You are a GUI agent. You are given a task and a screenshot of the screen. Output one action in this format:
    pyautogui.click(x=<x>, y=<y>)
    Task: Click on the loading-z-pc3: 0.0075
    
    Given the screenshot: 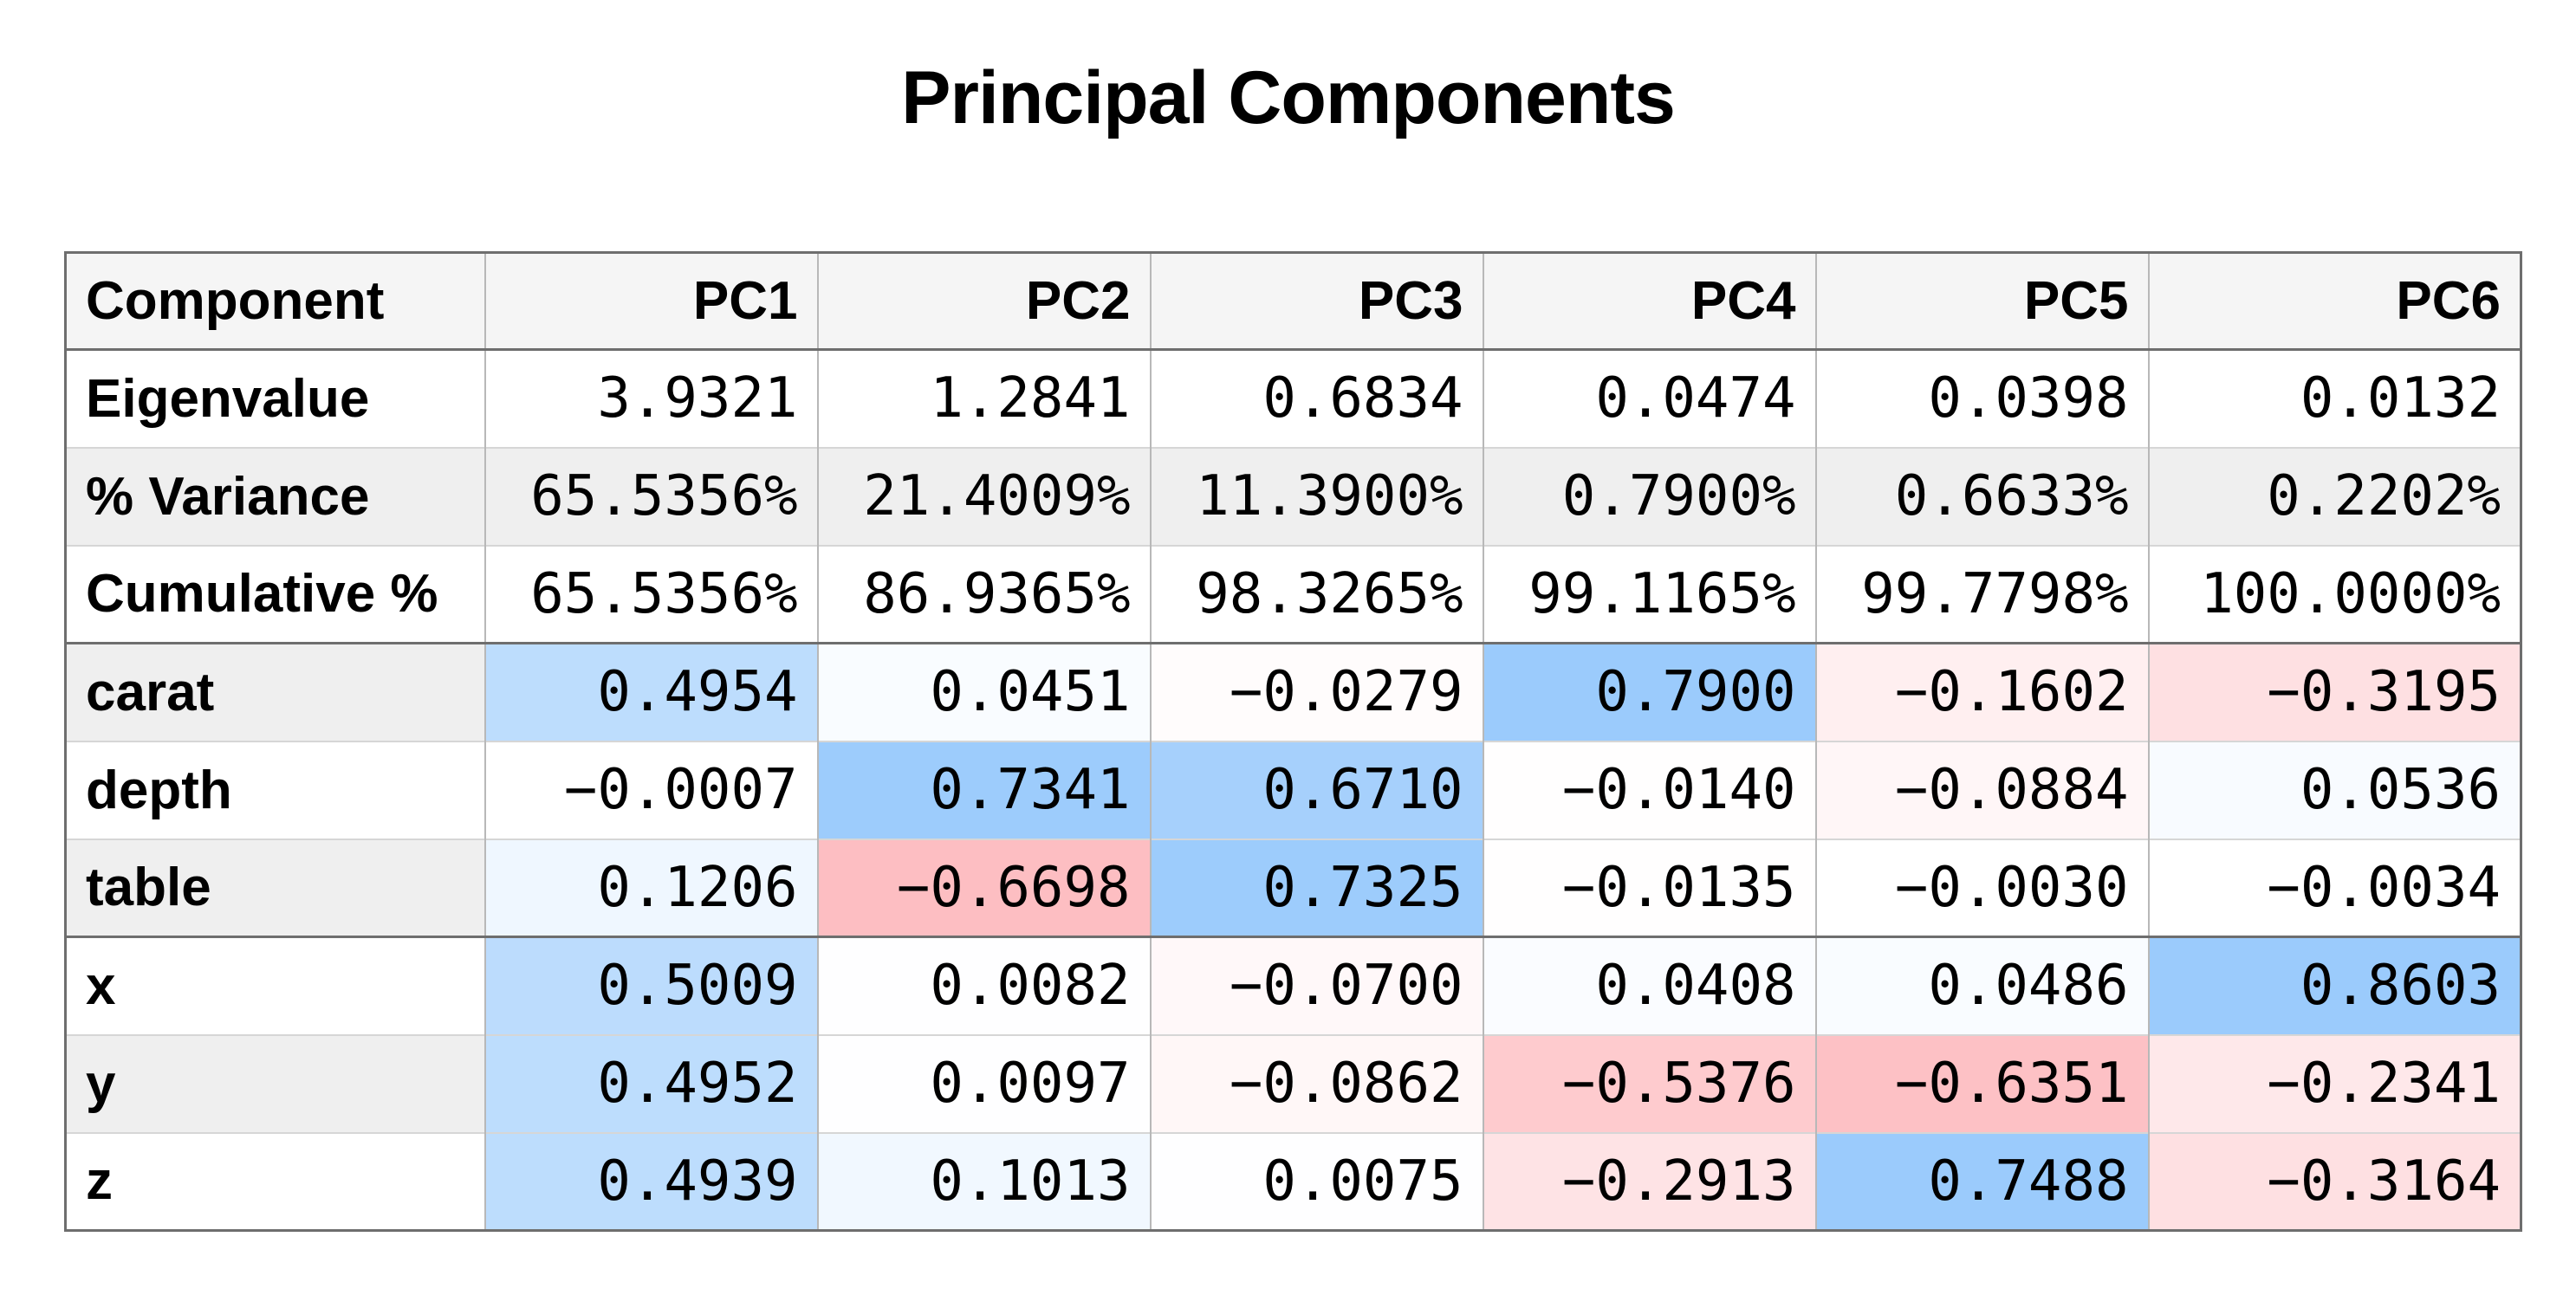 What is the action you would take?
    pyautogui.click(x=1316, y=1181)
    